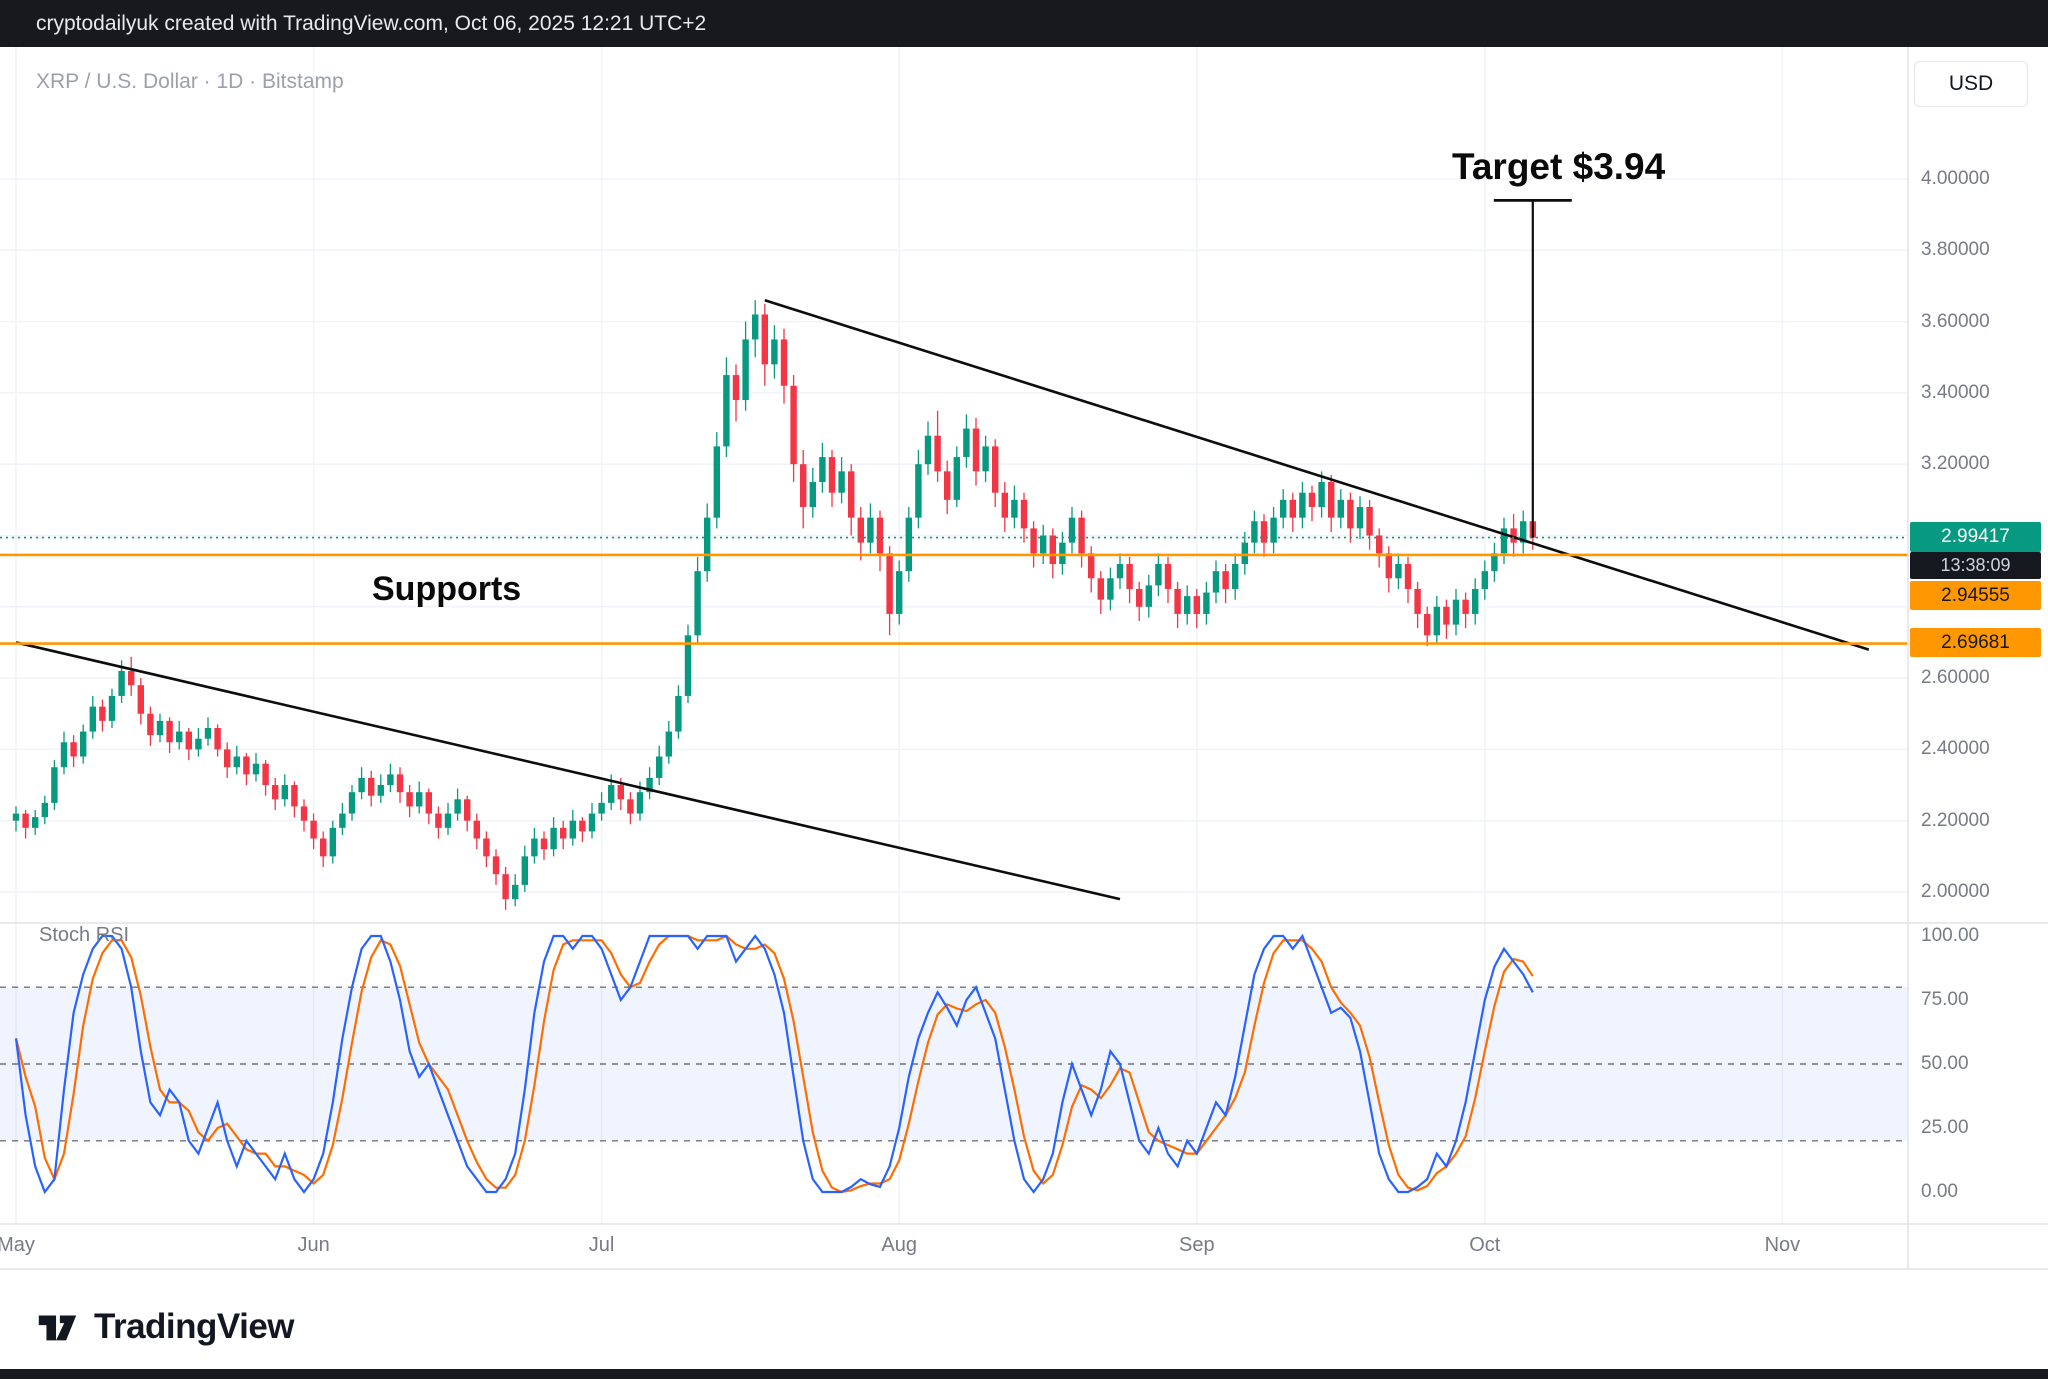  I want to click on stoch-rsi-band, so click(954, 1064).